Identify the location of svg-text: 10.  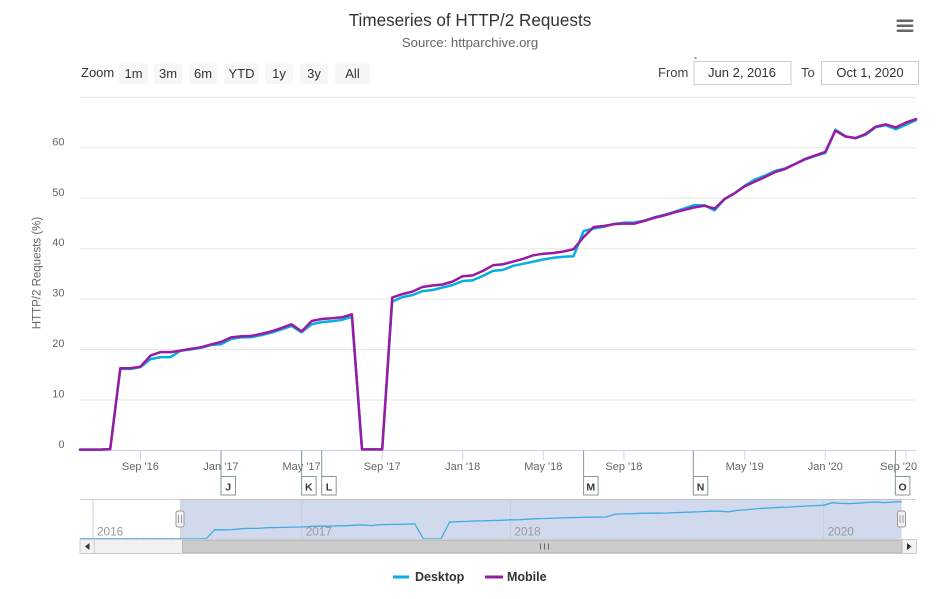
(58, 395).